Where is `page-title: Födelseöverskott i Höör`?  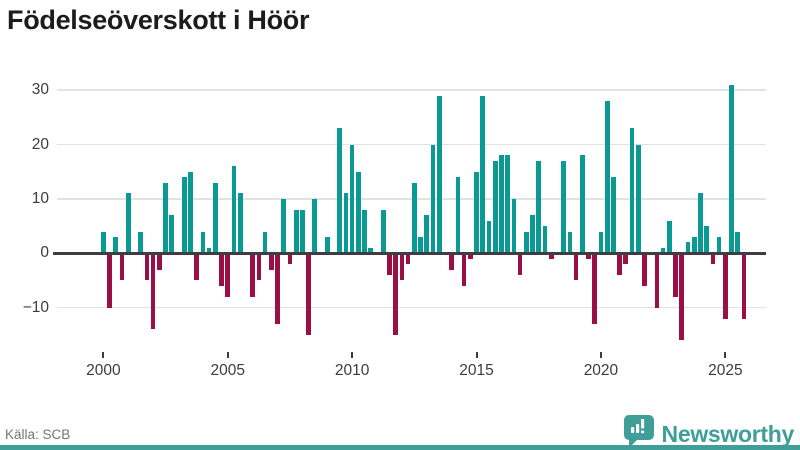
page-title: Födelseöverskott i Höör is located at coordinates (158, 20).